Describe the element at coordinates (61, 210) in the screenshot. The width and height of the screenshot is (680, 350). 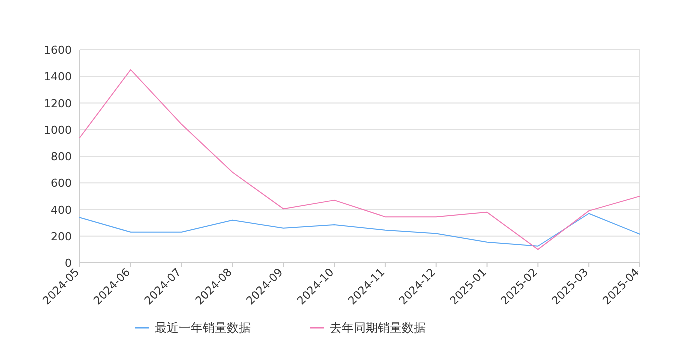
I see `y-tick-label: 400` at that location.